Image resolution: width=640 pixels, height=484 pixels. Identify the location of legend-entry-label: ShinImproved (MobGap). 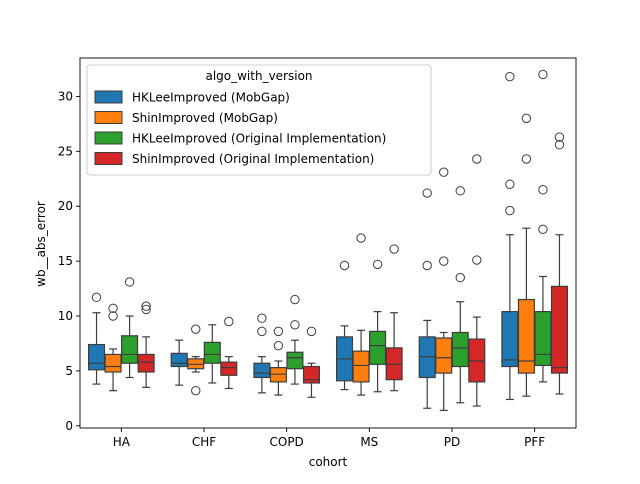
(205, 118).